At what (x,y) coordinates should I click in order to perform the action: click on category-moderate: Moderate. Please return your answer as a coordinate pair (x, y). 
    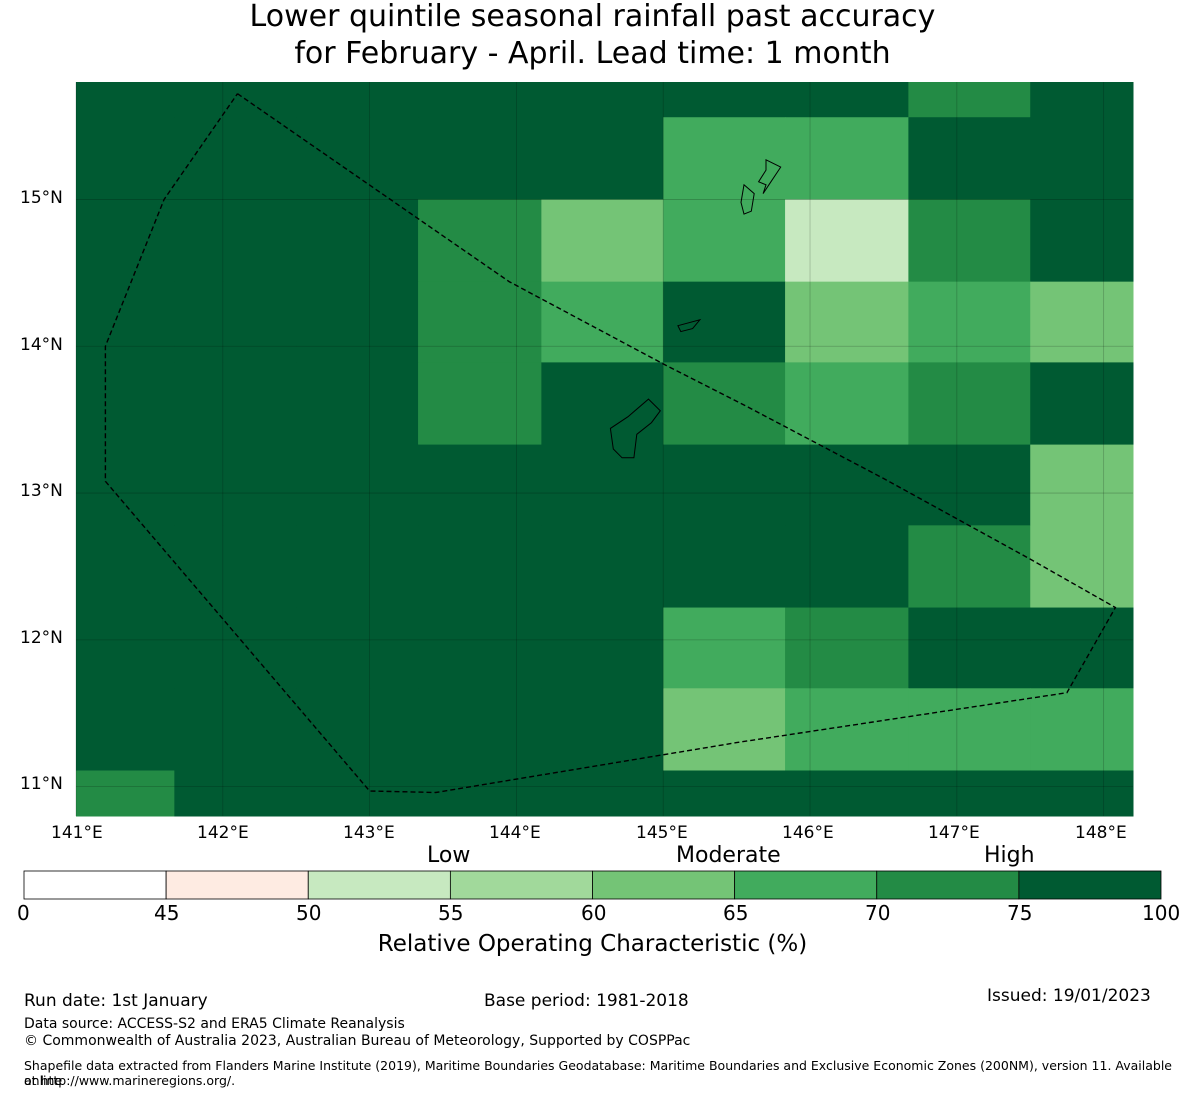
    Looking at the image, I should click on (728, 855).